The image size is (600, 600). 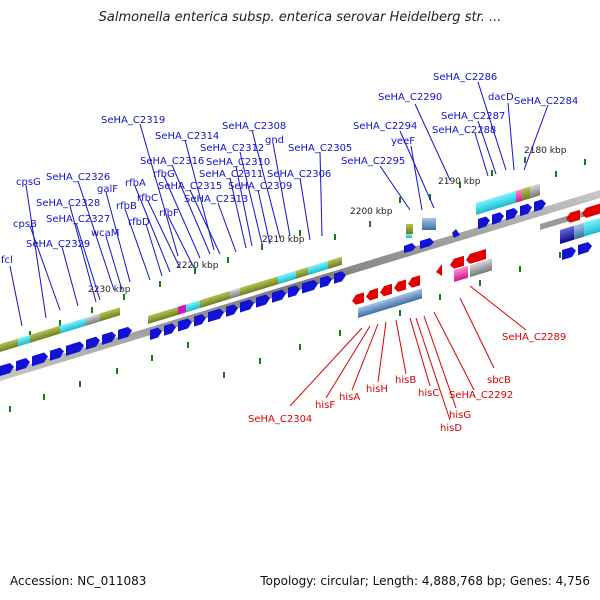 What do you see at coordinates (105, 233) in the screenshot?
I see `gene-label: wcaM` at bounding box center [105, 233].